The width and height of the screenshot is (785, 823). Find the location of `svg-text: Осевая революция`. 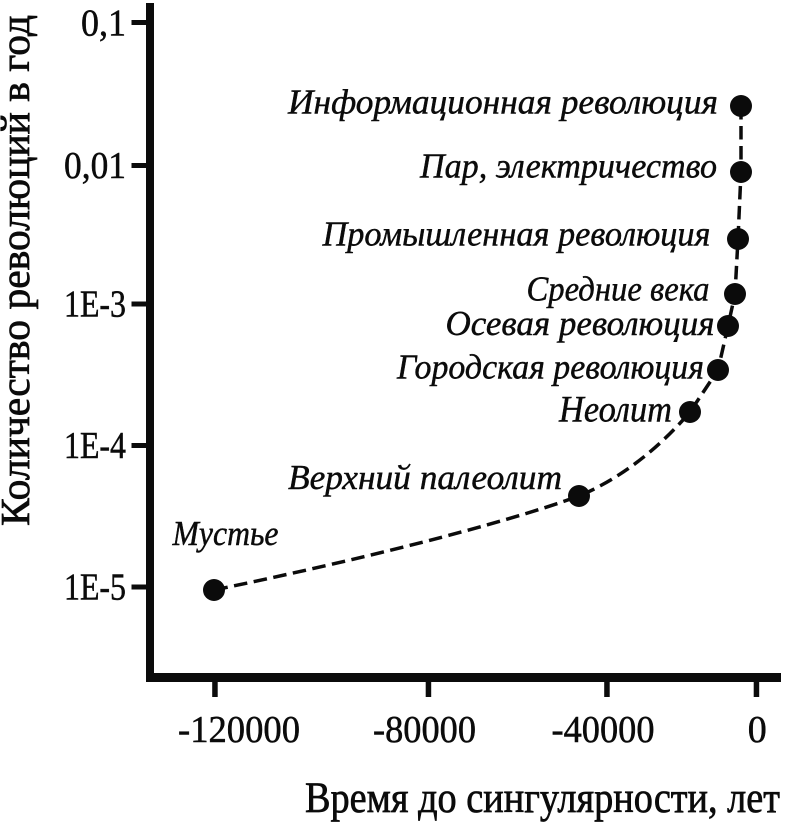

svg-text: Осевая революция is located at coordinates (580, 323).